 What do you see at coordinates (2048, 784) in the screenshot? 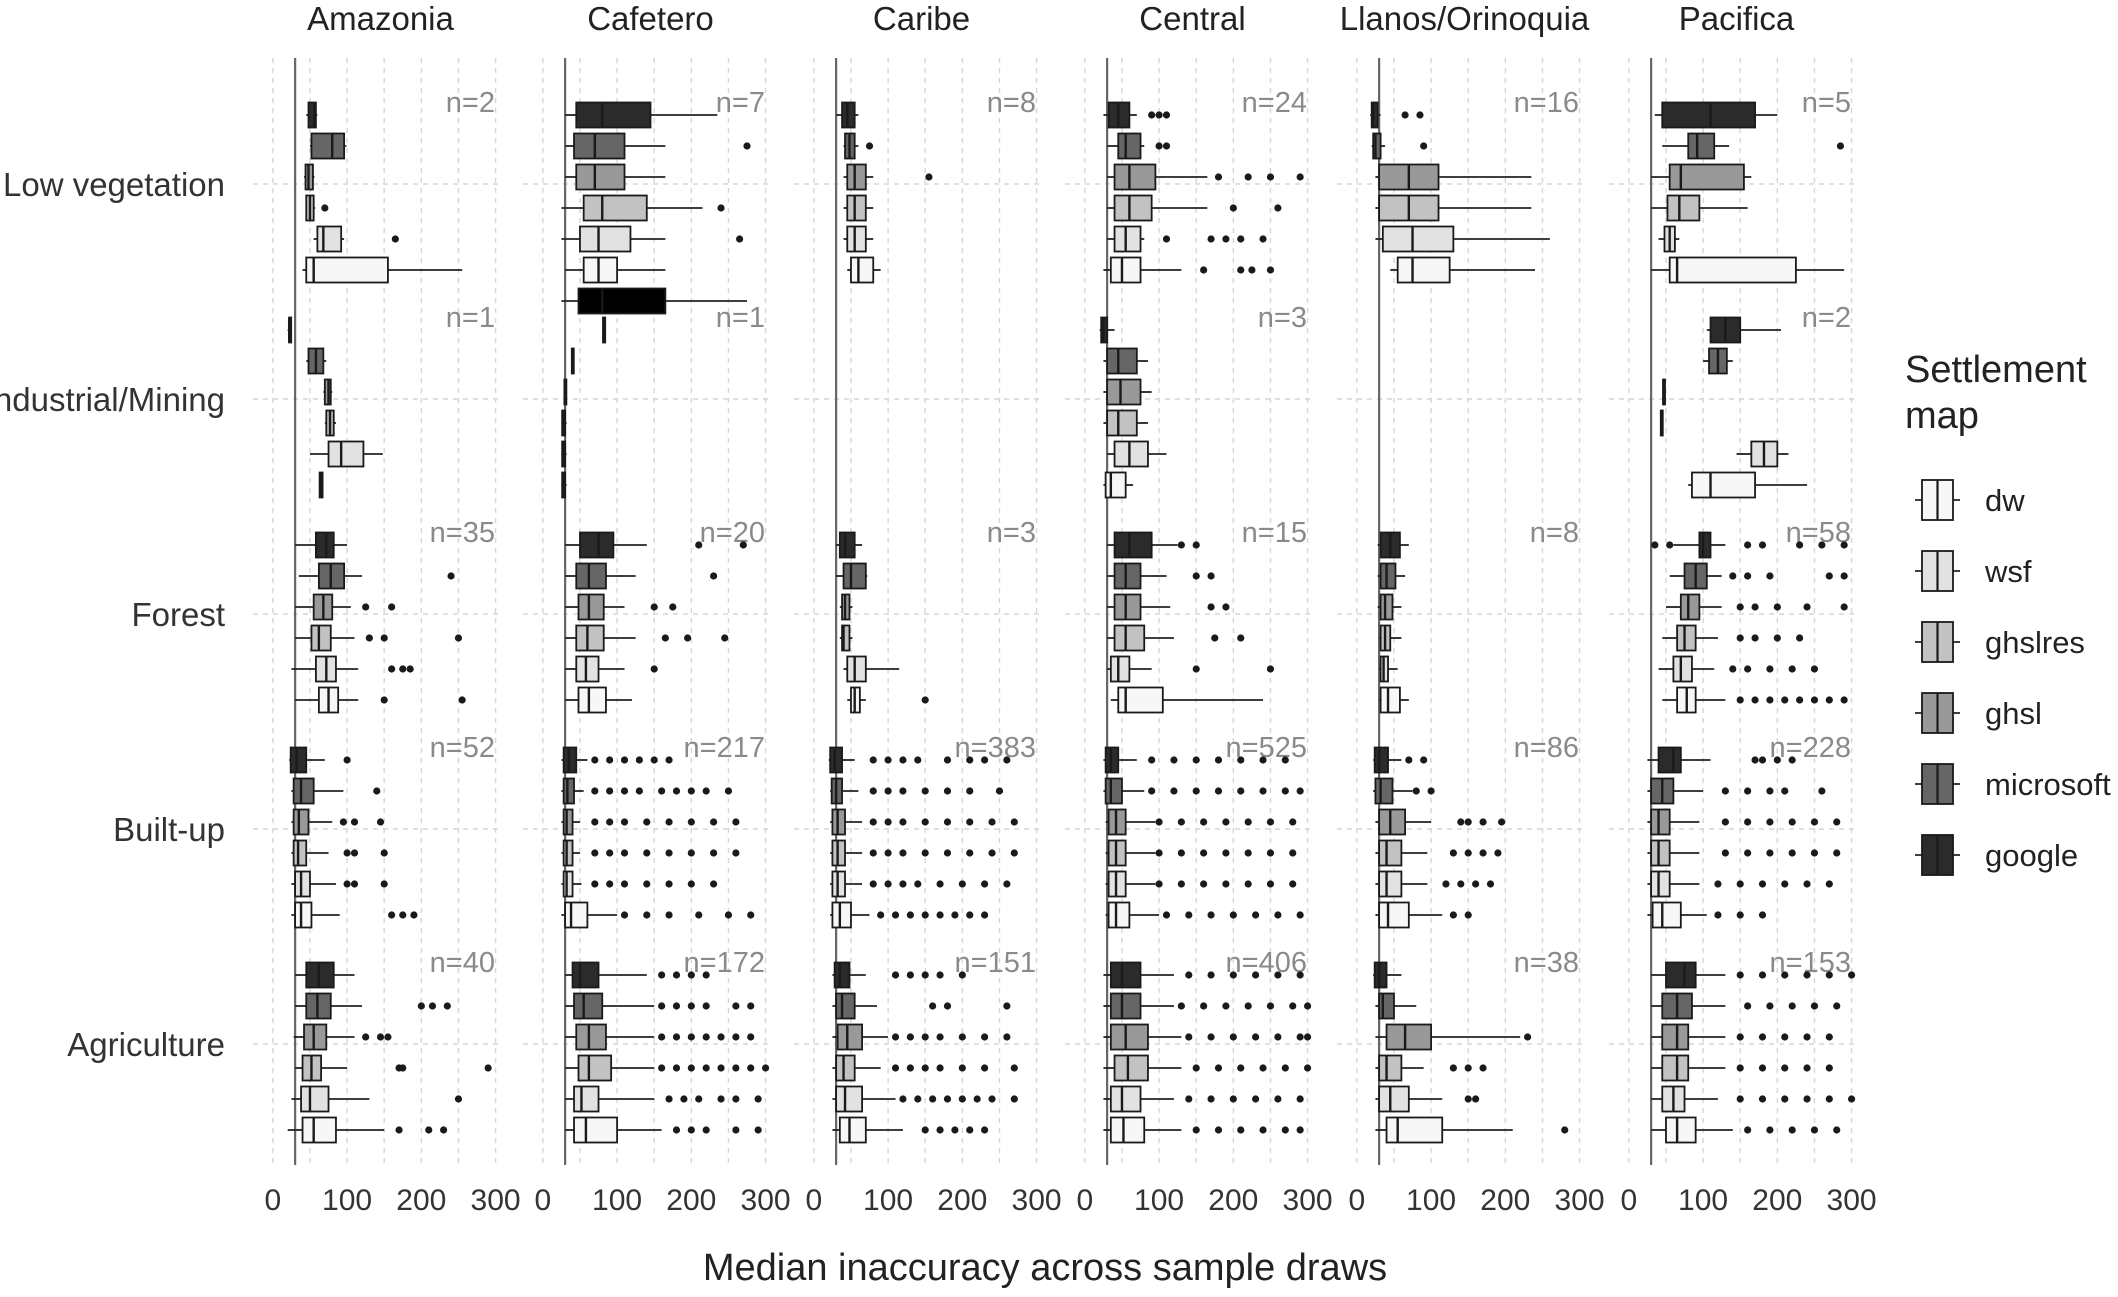
I see `legend-label: microsoft` at bounding box center [2048, 784].